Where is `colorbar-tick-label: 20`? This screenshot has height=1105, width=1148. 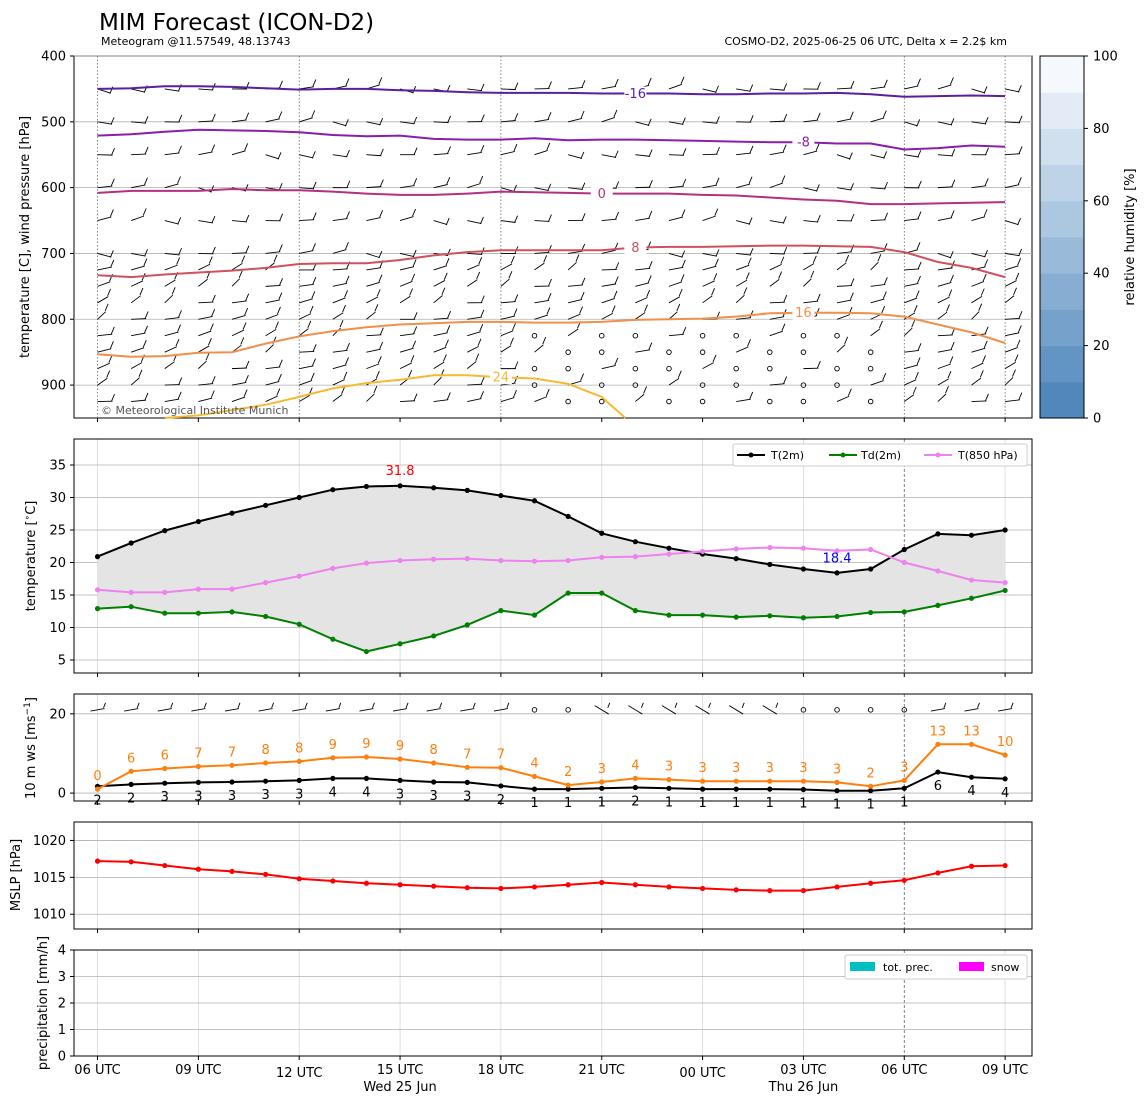 colorbar-tick-label: 20 is located at coordinates (1101, 346).